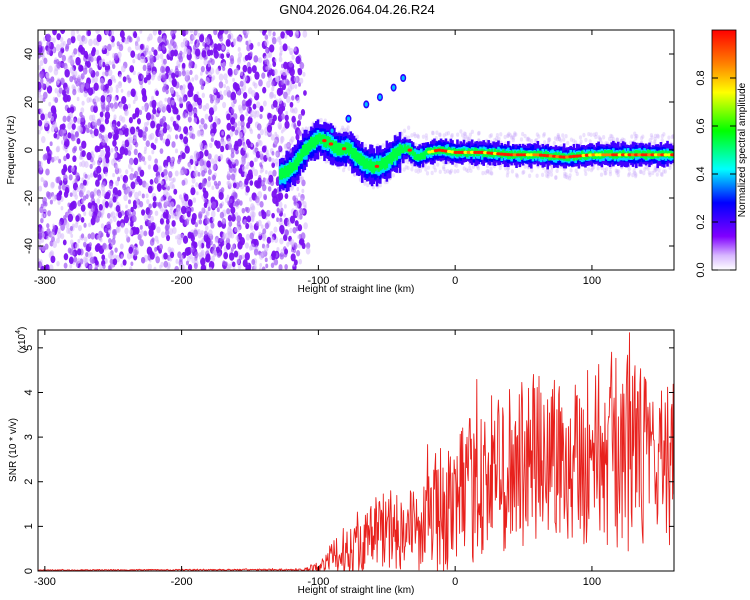  Describe the element at coordinates (29, 348) in the screenshot. I see `y-tick-label: 5` at that location.